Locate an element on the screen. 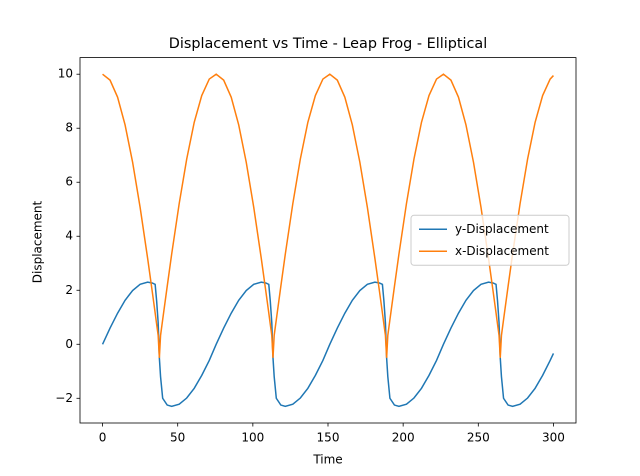 The width and height of the screenshot is (640, 476). legend-label: x-Displacement is located at coordinates (502, 251).